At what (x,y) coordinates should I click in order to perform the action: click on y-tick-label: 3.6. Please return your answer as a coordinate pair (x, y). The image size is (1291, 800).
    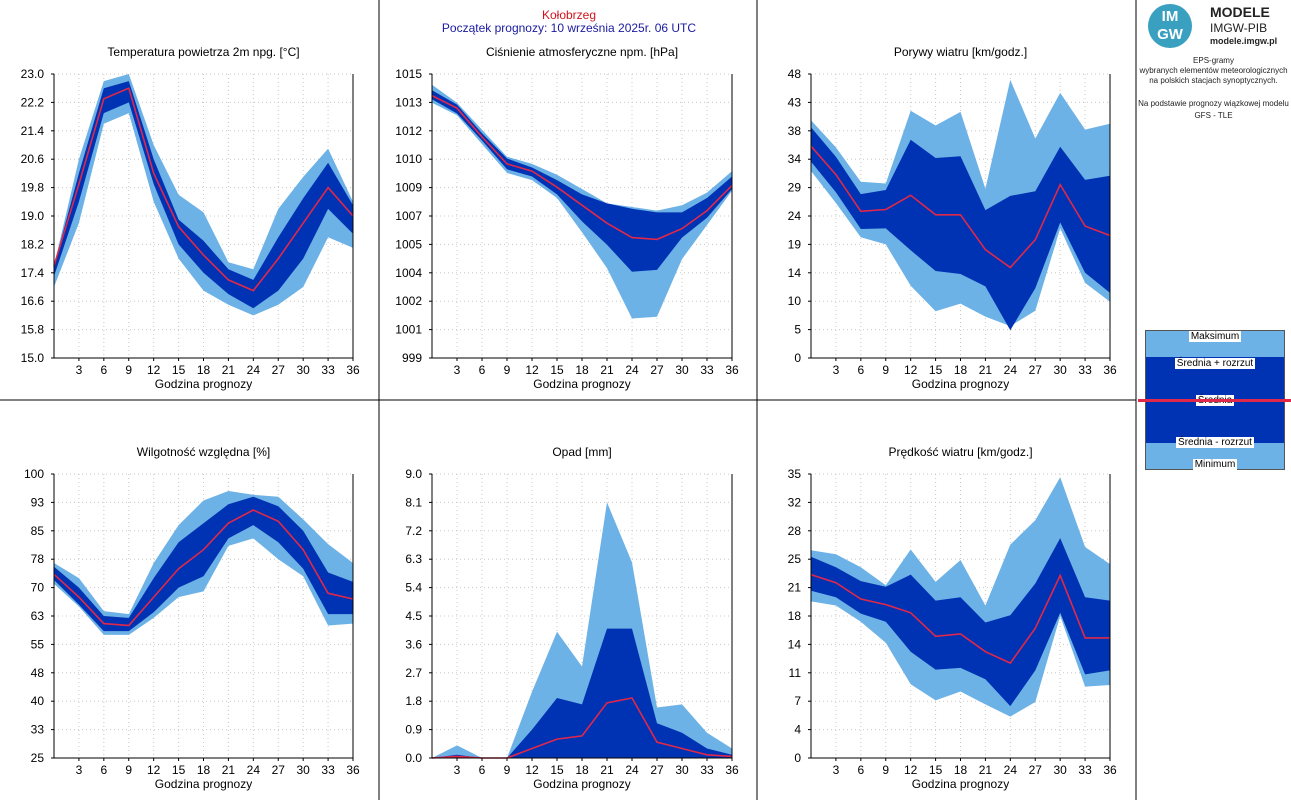
    Looking at the image, I should click on (413, 644).